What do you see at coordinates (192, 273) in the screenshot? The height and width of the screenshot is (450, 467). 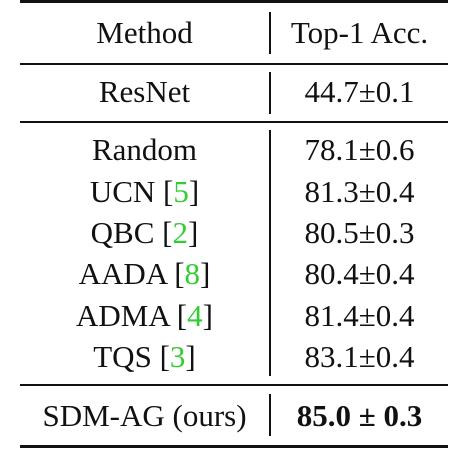 I see `citation-link: 8` at bounding box center [192, 273].